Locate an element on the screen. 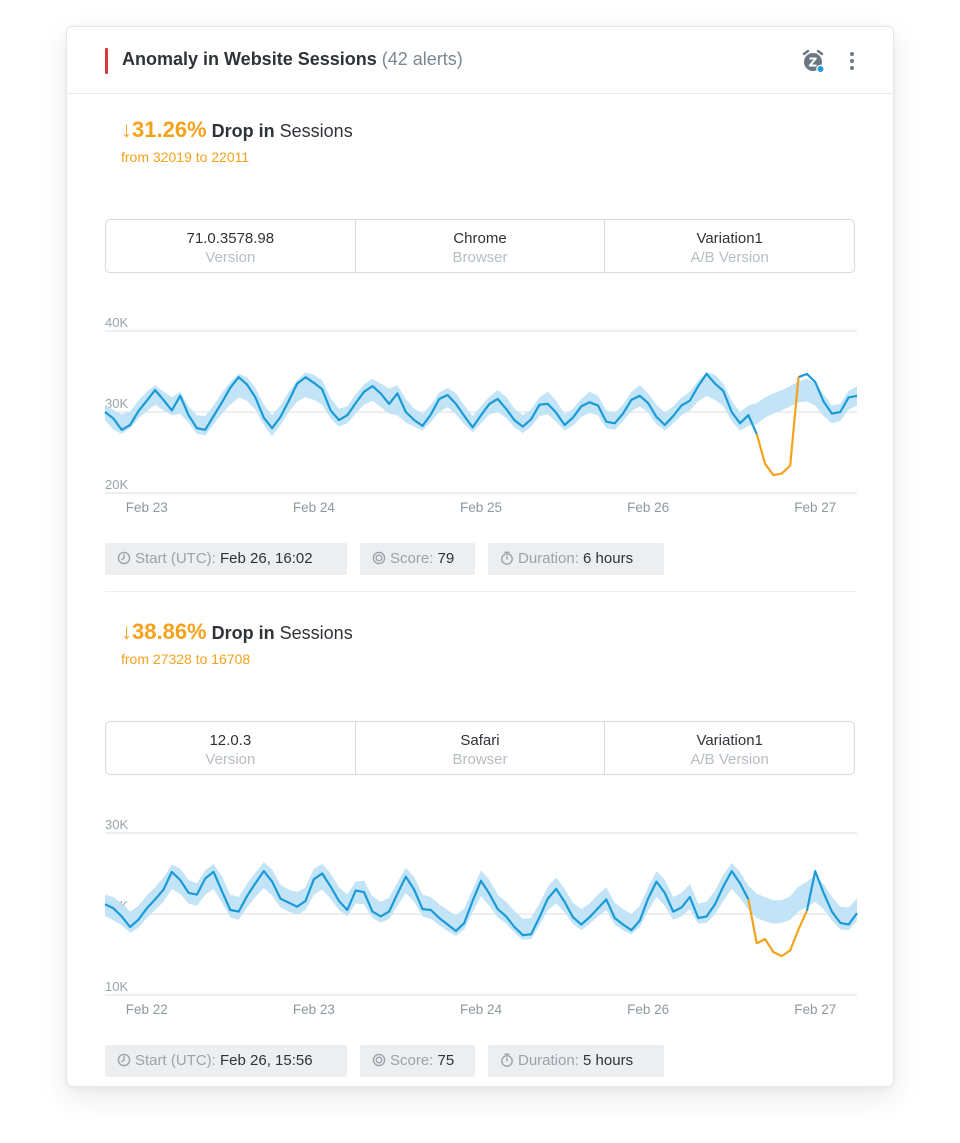 Image resolution: width=960 pixels, height=1143 pixels. dimension-version: 12.0.3 Version is located at coordinates (231, 748).